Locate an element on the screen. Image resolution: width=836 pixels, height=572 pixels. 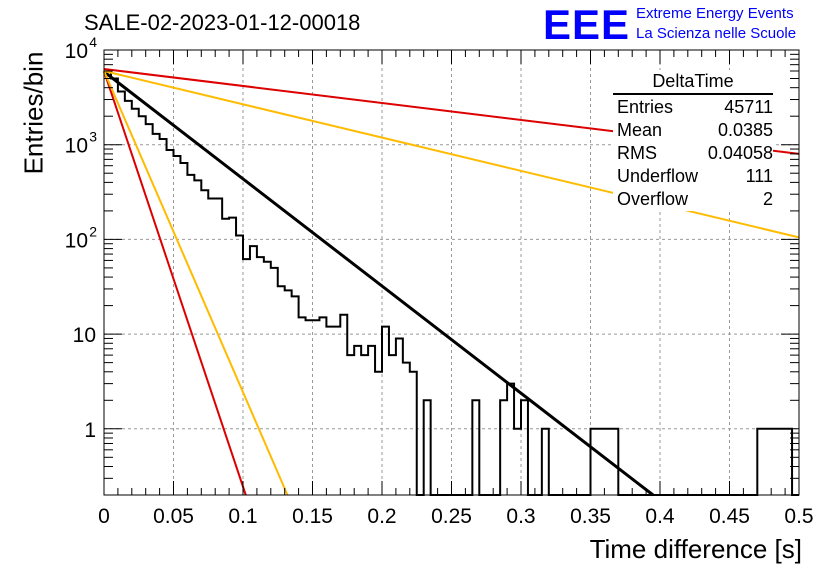
org-name-line-2: La Scienza nelle Scuole is located at coordinates (716, 33).